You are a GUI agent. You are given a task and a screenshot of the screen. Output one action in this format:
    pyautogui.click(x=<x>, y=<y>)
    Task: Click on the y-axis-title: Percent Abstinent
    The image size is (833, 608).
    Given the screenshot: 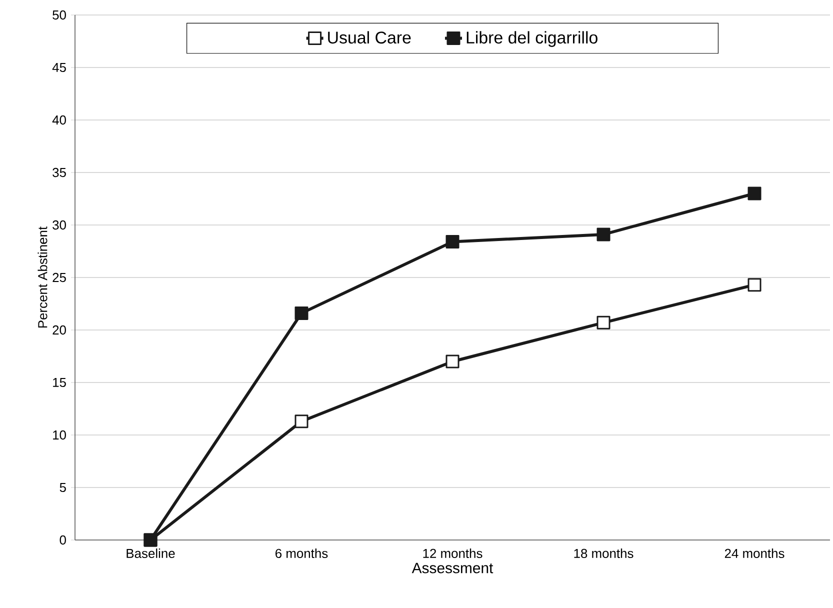 What is the action you would take?
    pyautogui.click(x=43, y=277)
    